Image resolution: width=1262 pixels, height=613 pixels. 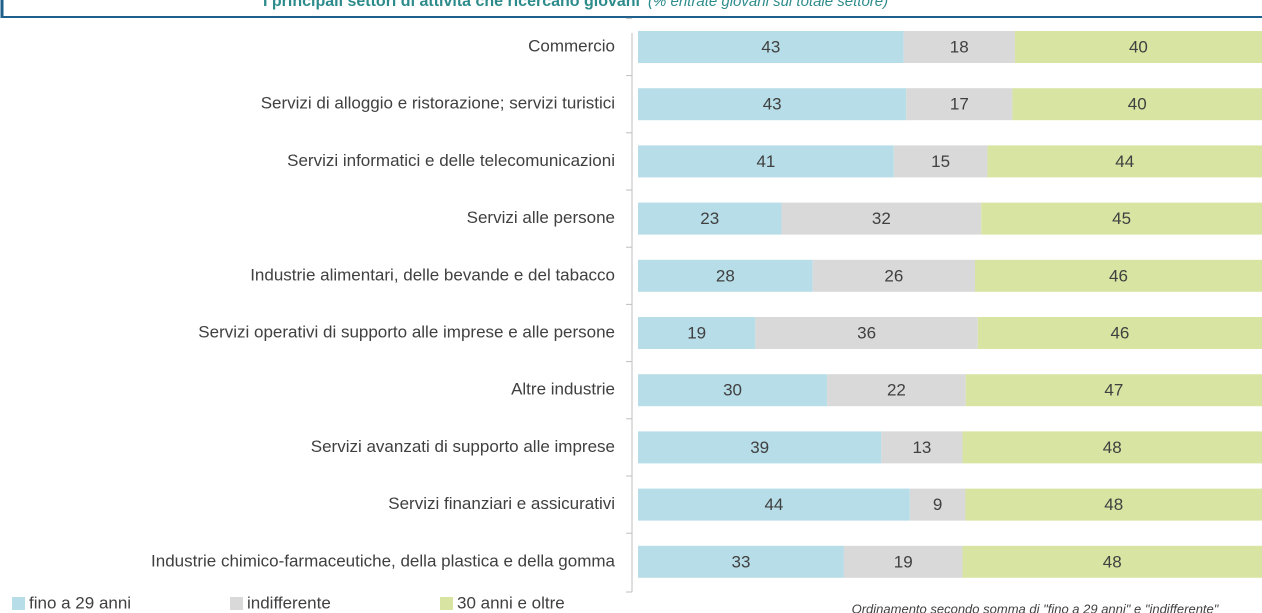 I want to click on data-label: 9, so click(x=937, y=504).